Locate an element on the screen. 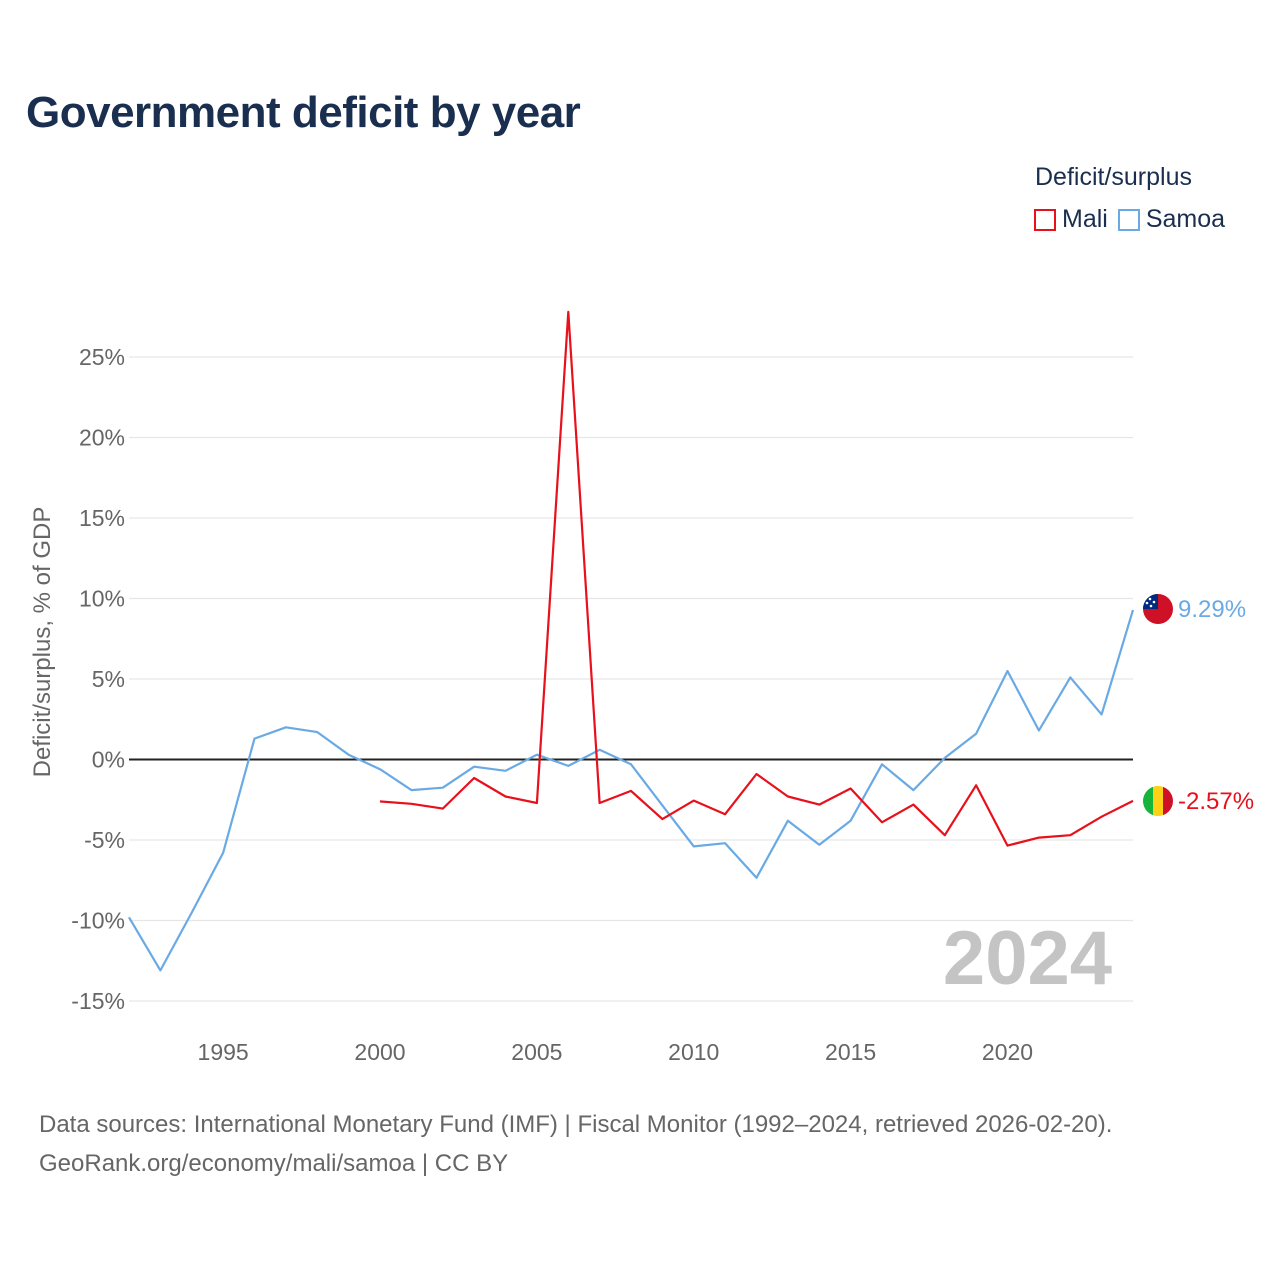  y-tick-label: 0% is located at coordinates (108, 760).